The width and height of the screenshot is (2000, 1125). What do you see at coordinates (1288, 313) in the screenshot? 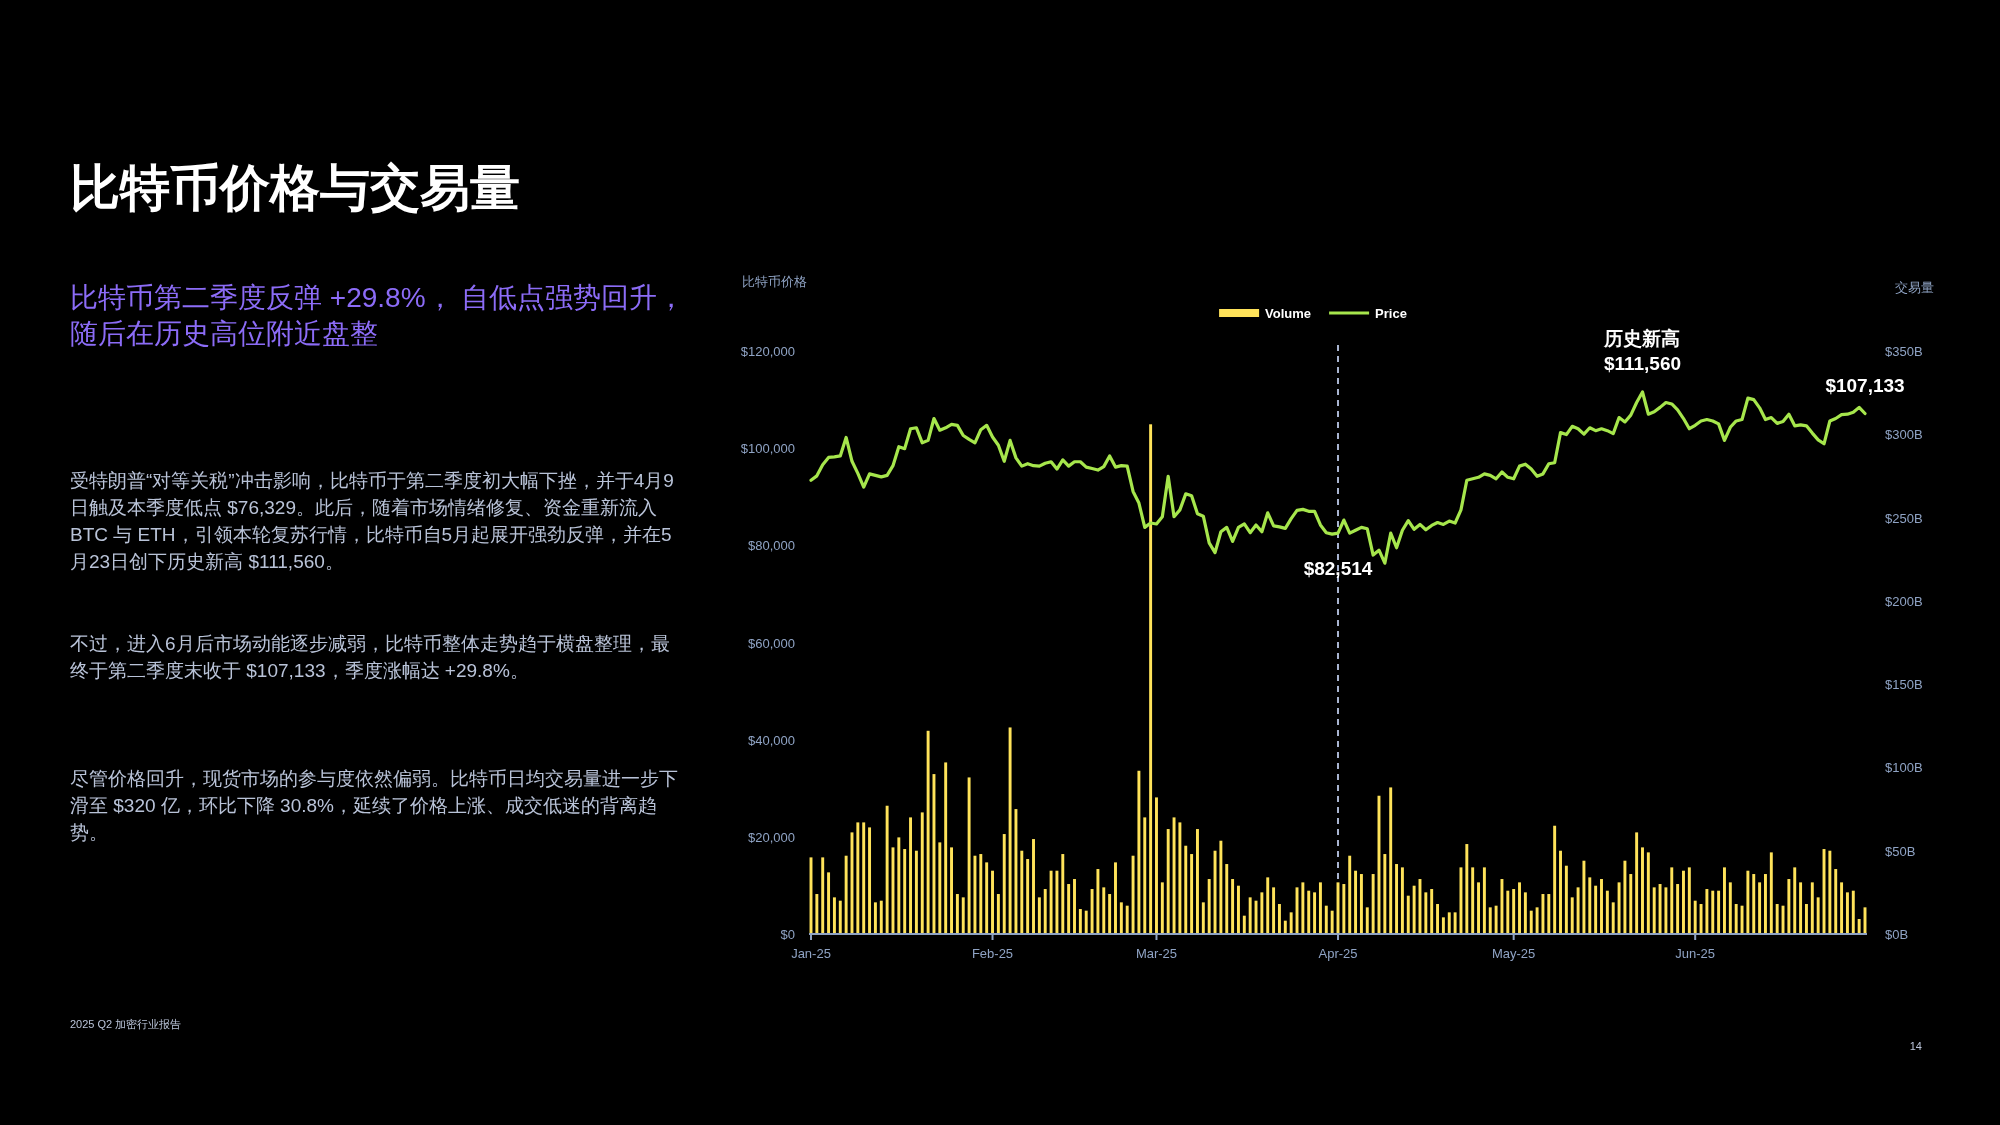
I see `legend-label: Volume` at bounding box center [1288, 313].